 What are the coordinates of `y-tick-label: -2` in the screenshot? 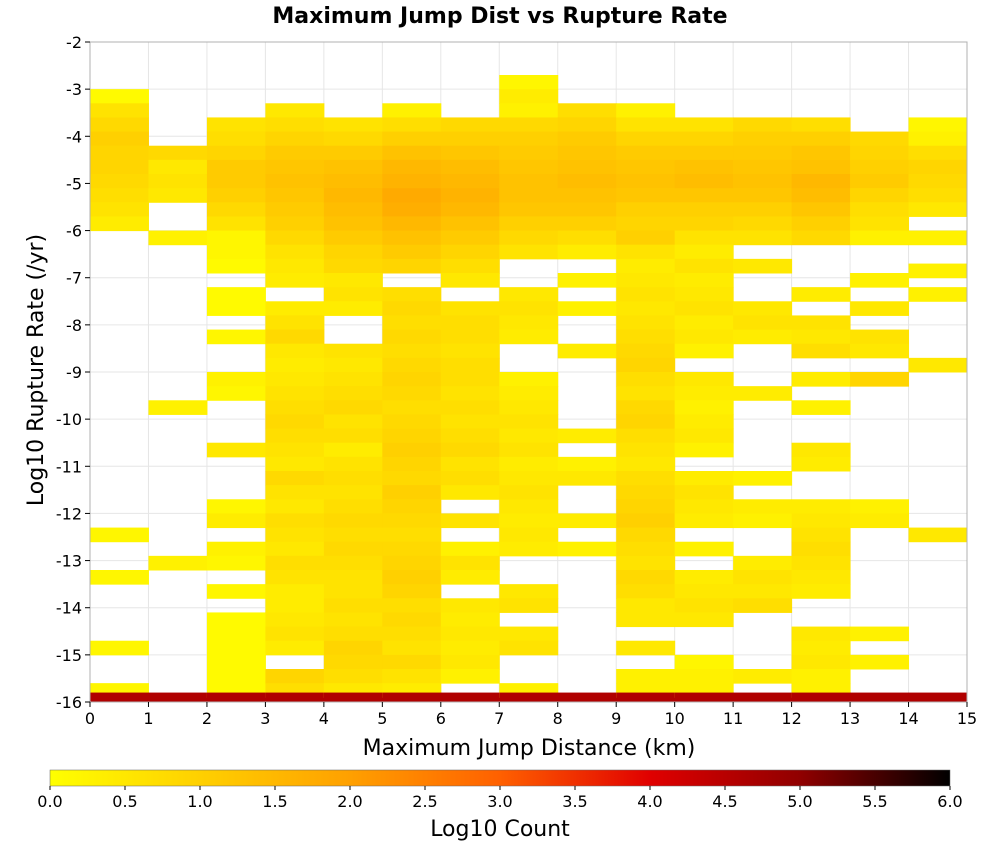 It's located at (74, 42).